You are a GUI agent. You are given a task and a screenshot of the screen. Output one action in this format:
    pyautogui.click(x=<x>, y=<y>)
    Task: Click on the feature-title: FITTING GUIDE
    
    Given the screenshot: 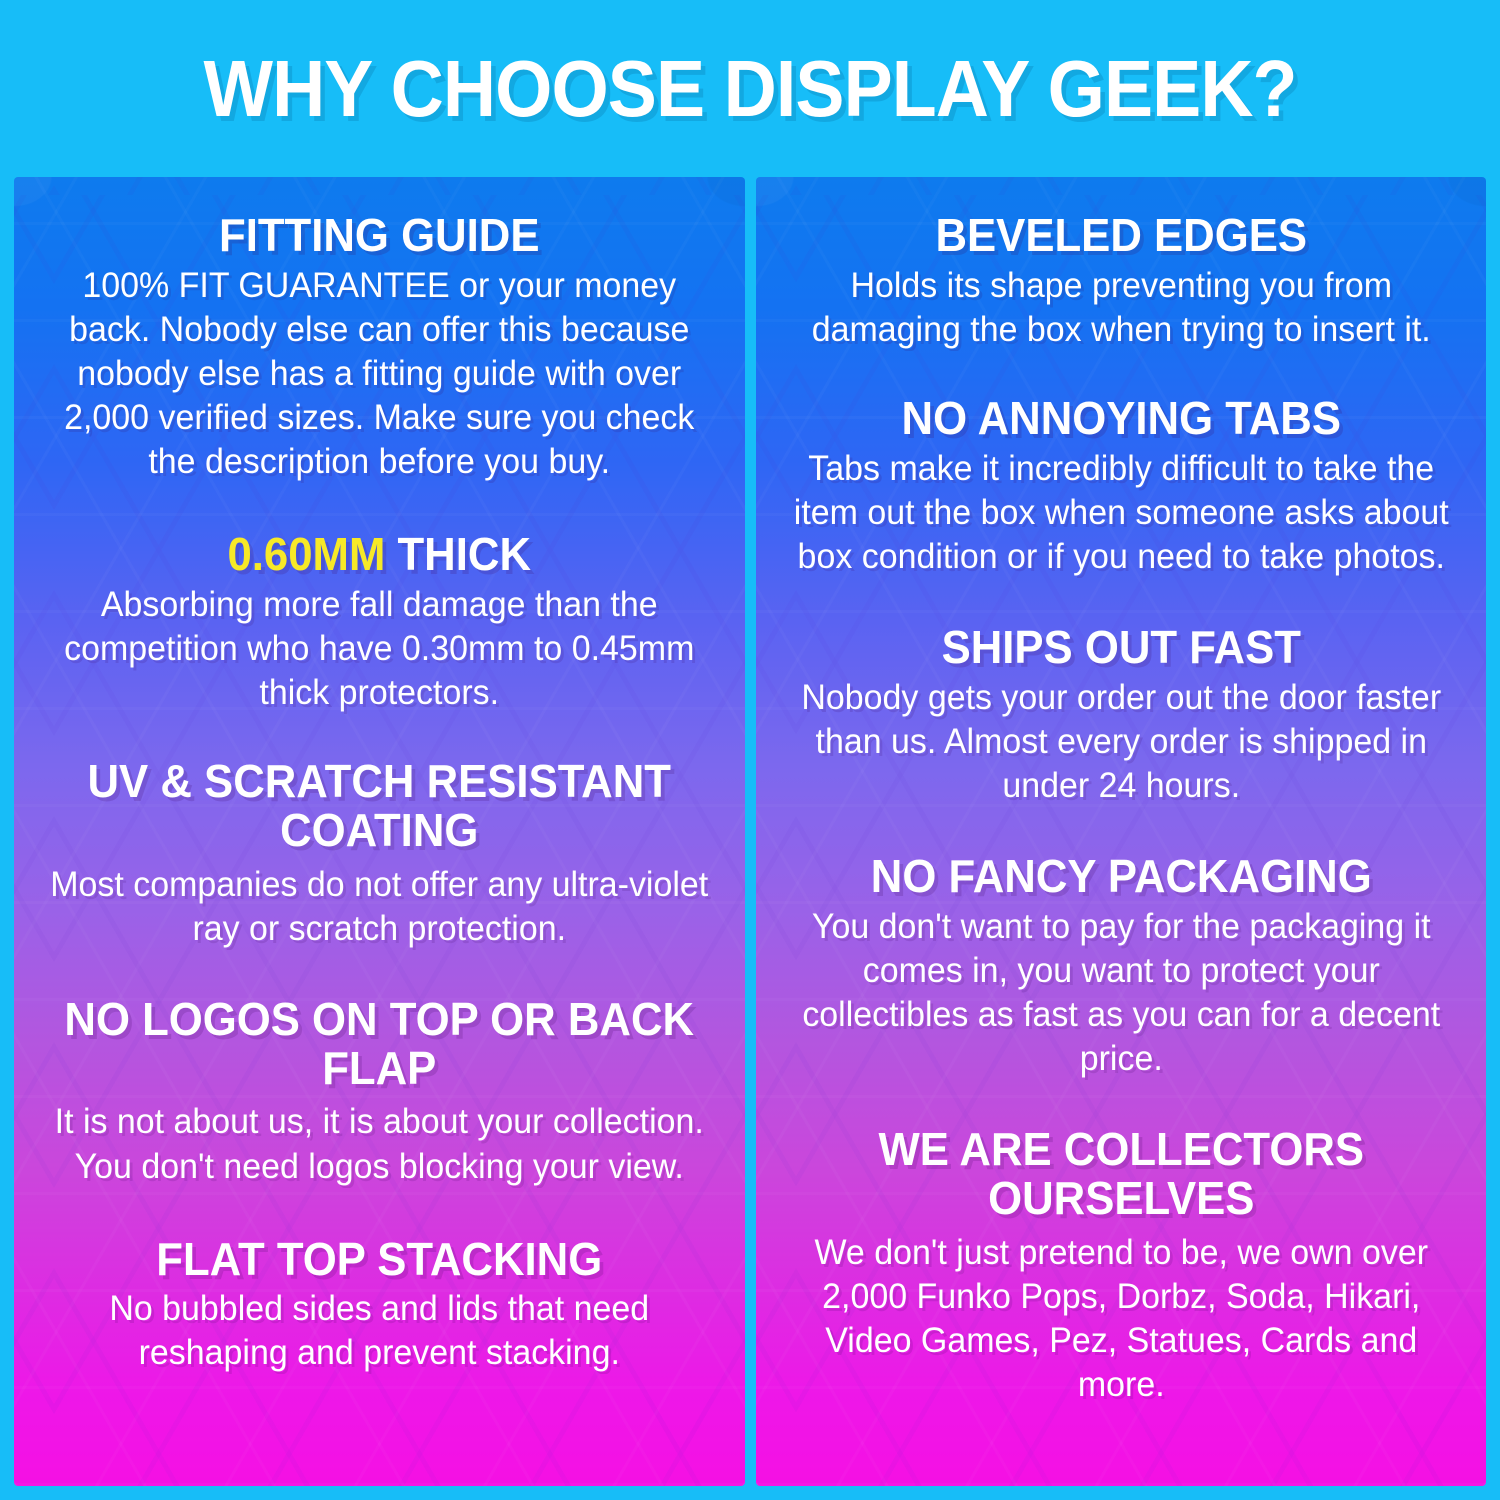 What is the action you would take?
    pyautogui.click(x=379, y=235)
    